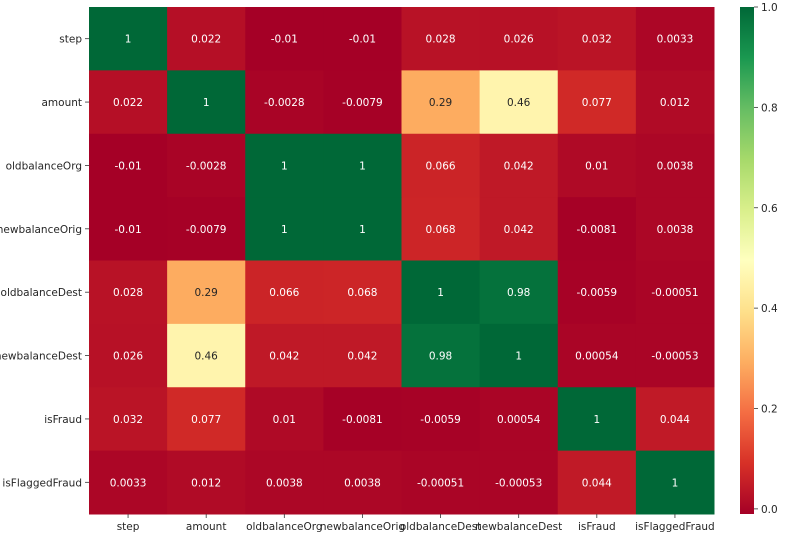 This screenshot has height=540, width=803. I want to click on colorbar-tick-label: 0.8, so click(769, 108).